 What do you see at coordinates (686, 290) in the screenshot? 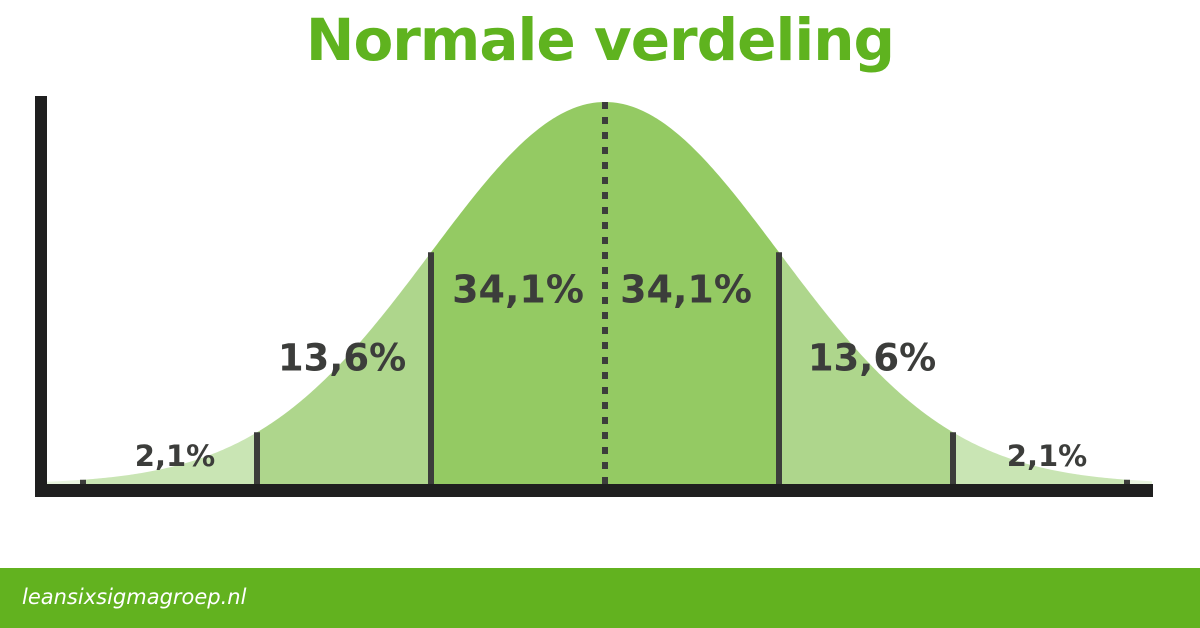
I see `band-label-3: 34,1%` at bounding box center [686, 290].